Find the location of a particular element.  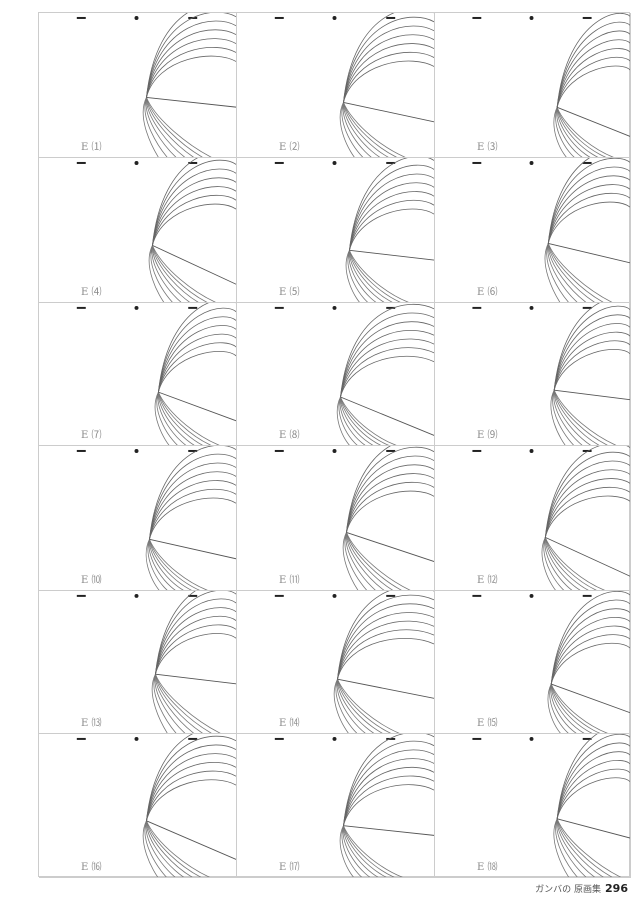

animation-frame: E ⒀ is located at coordinates (138, 662).